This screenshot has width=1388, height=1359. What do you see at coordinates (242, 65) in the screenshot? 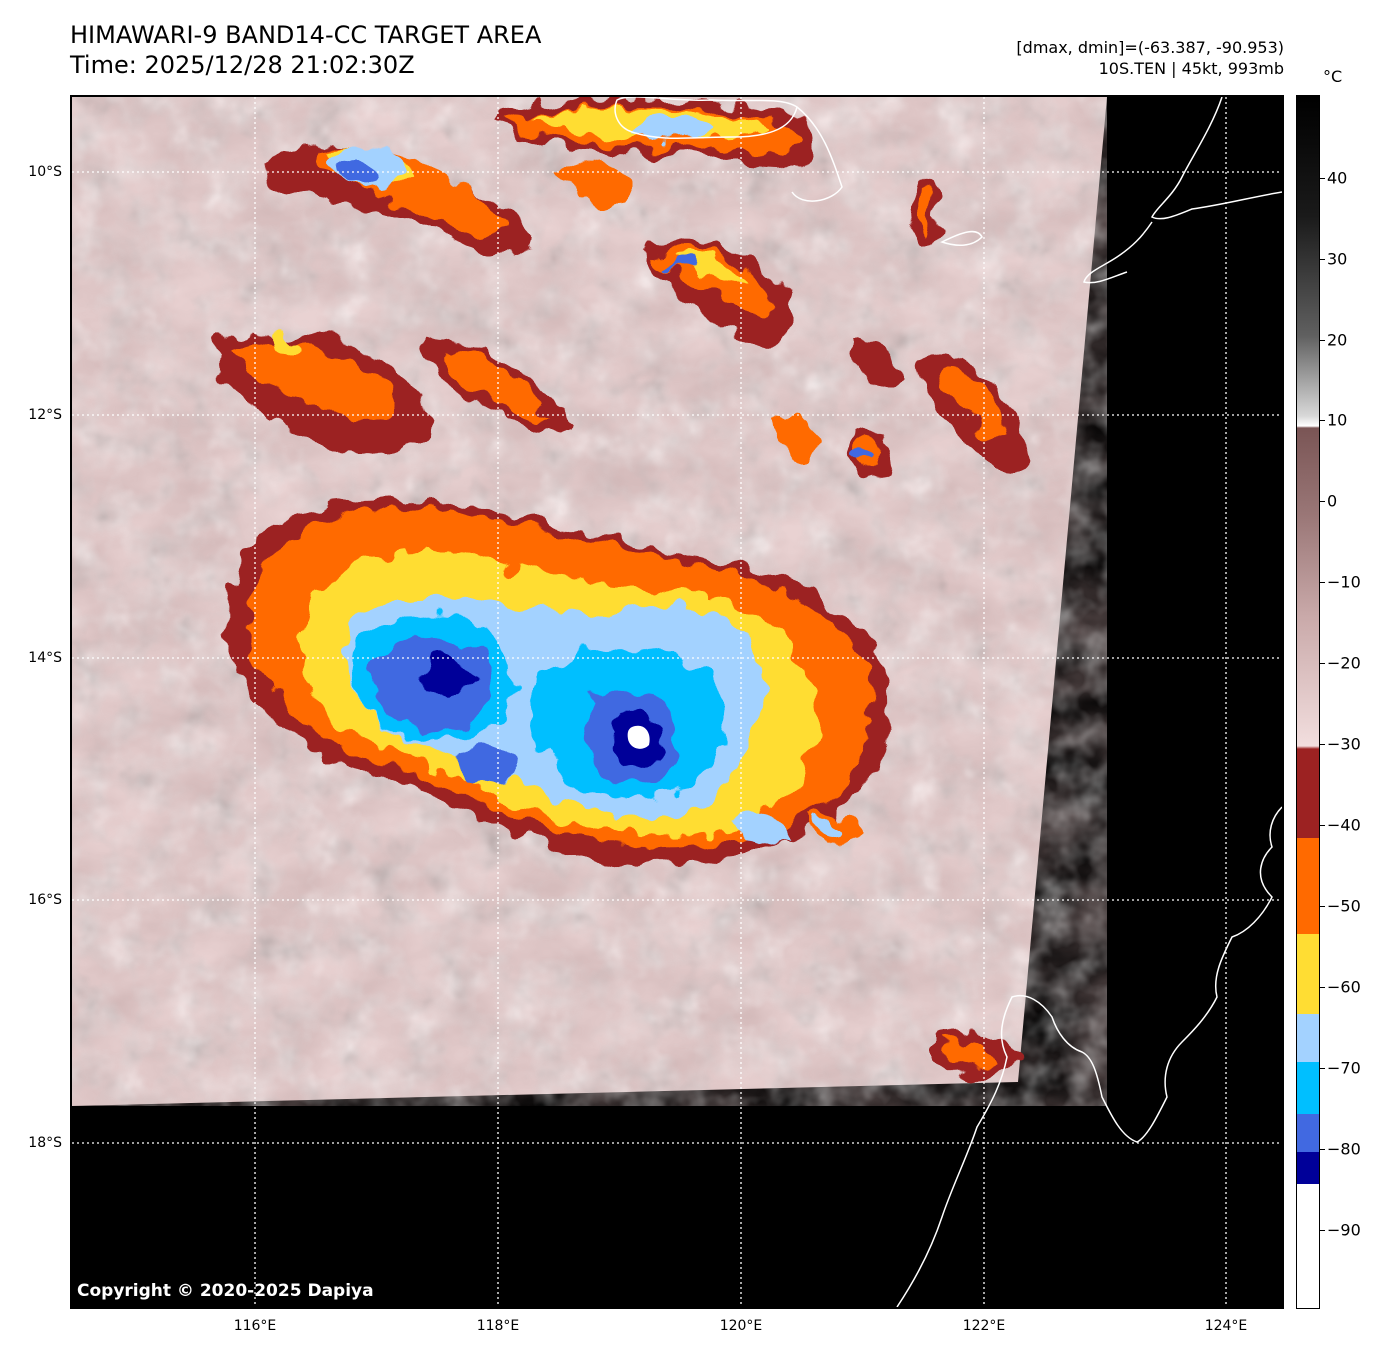
I see `title-line-2: Time: 2025/12/28 21:02:30Z` at bounding box center [242, 65].